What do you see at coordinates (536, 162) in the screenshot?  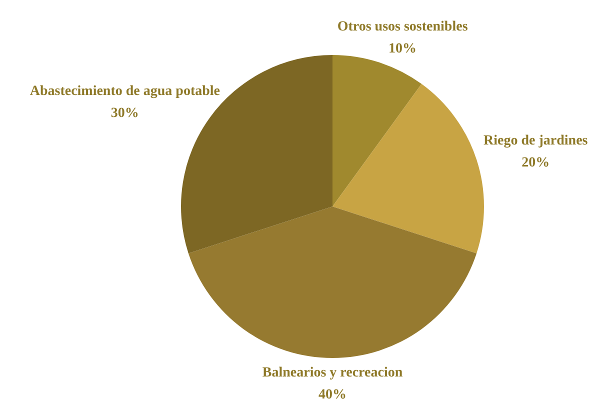 I see `data-label: 20%` at bounding box center [536, 162].